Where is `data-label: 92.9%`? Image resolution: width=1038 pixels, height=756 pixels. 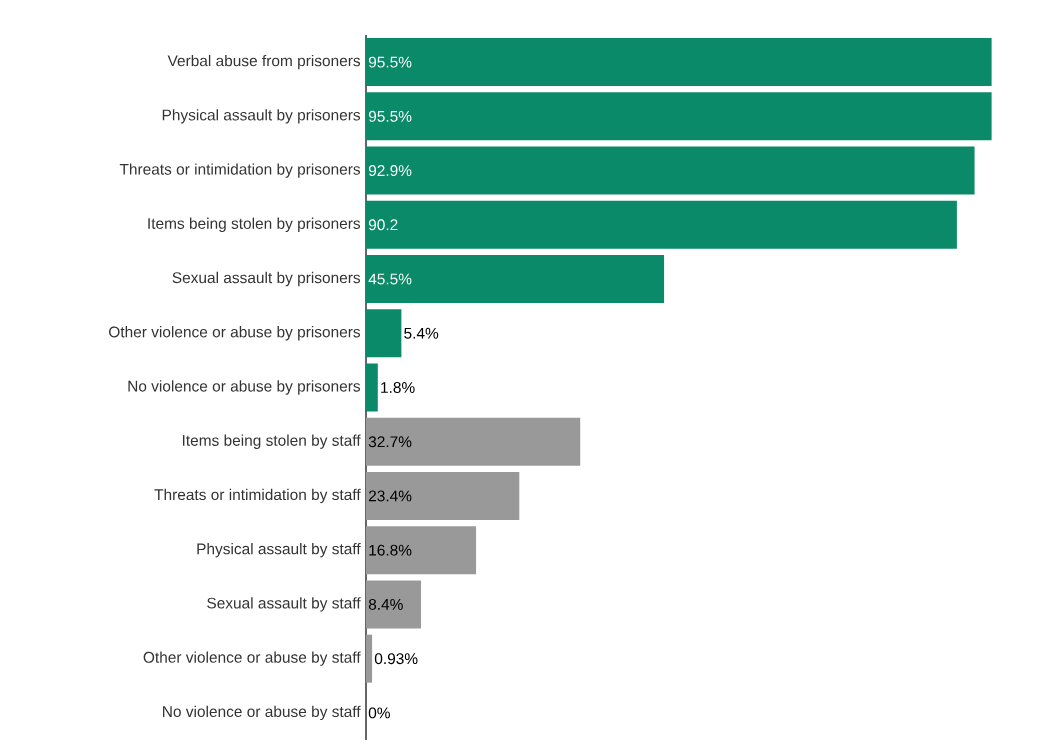
data-label: 92.9% is located at coordinates (390, 171).